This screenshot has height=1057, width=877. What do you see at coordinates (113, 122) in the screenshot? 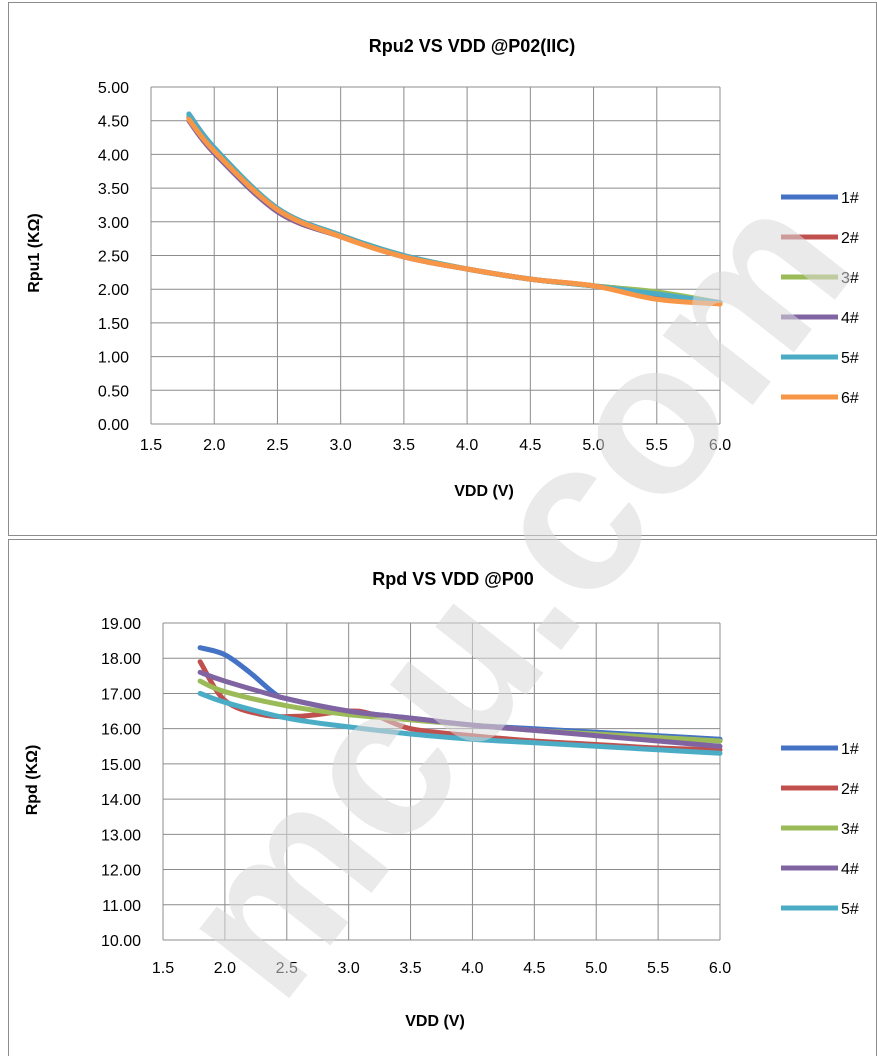
I see `y-tick-label: 4.50` at bounding box center [113, 122].